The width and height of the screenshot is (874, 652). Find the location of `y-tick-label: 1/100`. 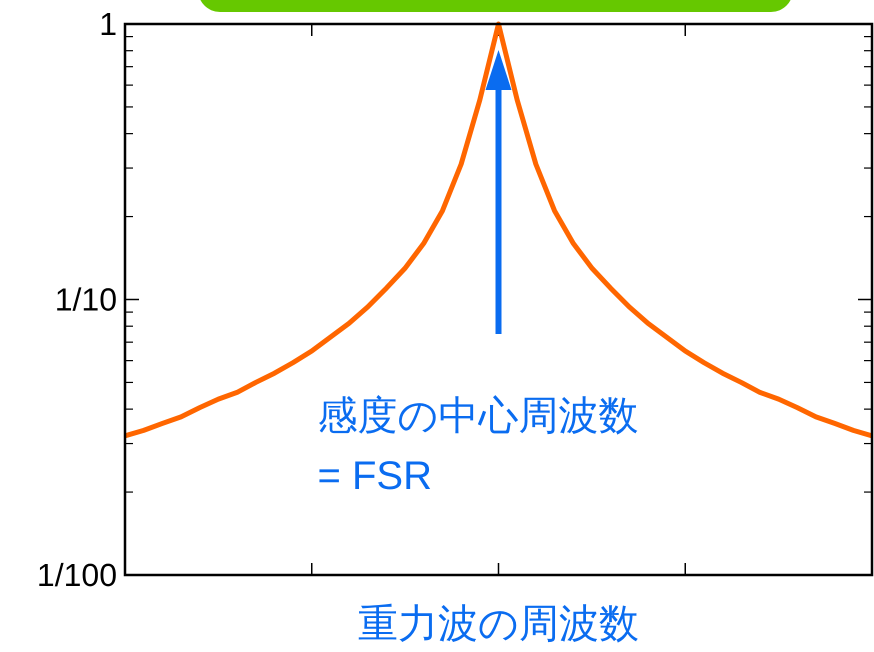

y-tick-label: 1/100 is located at coordinates (76, 575).